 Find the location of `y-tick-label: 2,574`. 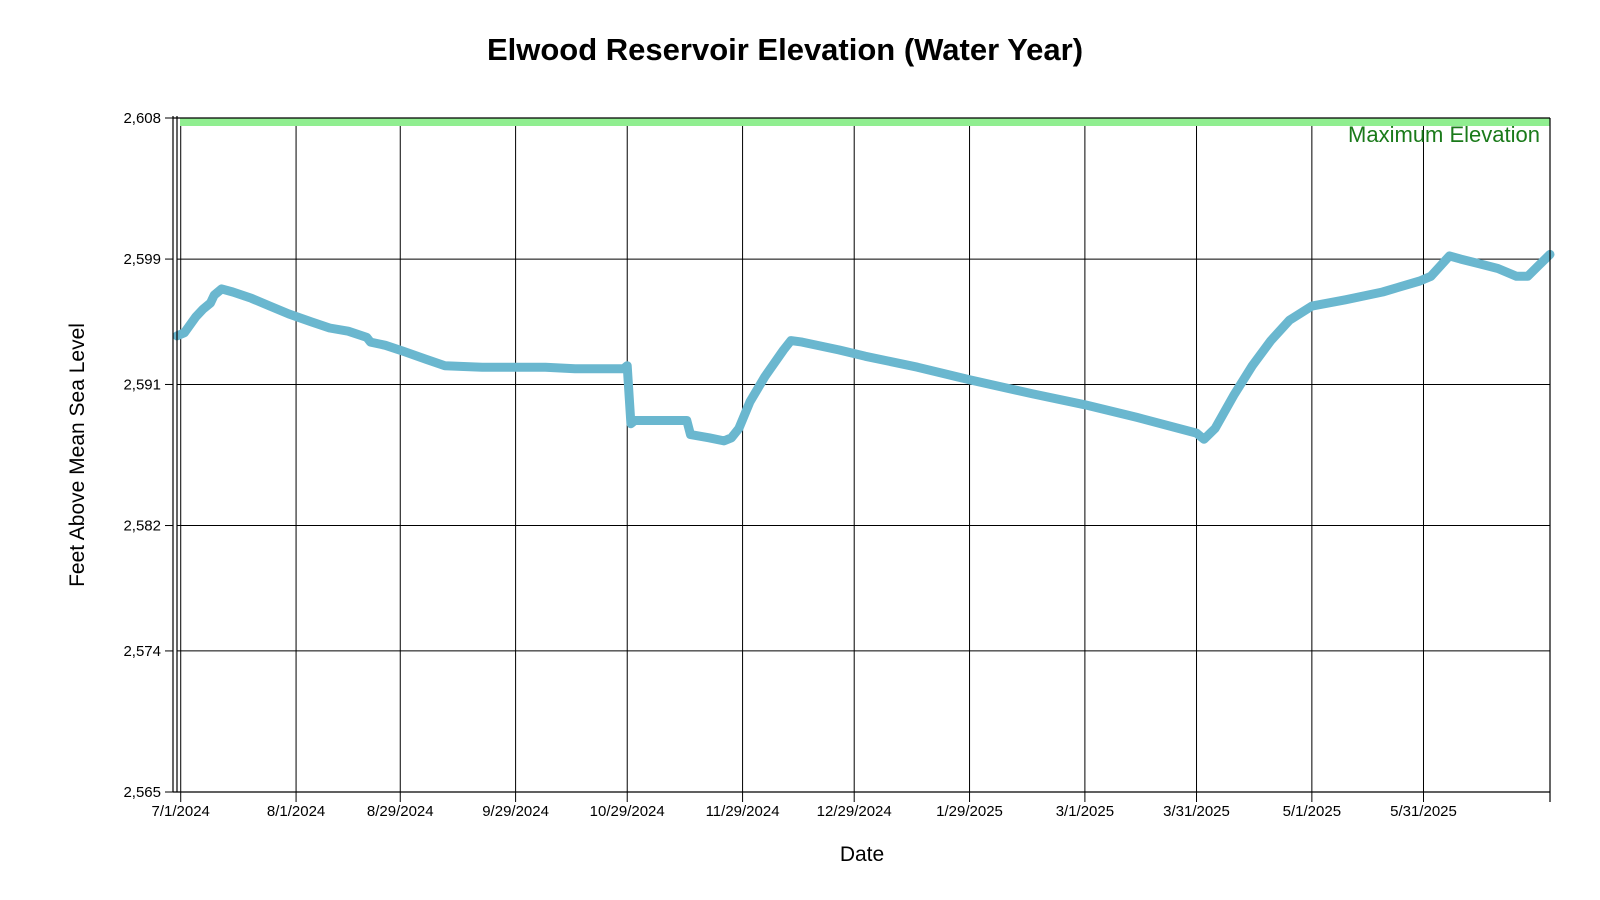

y-tick-label: 2,574 is located at coordinates (142, 651).